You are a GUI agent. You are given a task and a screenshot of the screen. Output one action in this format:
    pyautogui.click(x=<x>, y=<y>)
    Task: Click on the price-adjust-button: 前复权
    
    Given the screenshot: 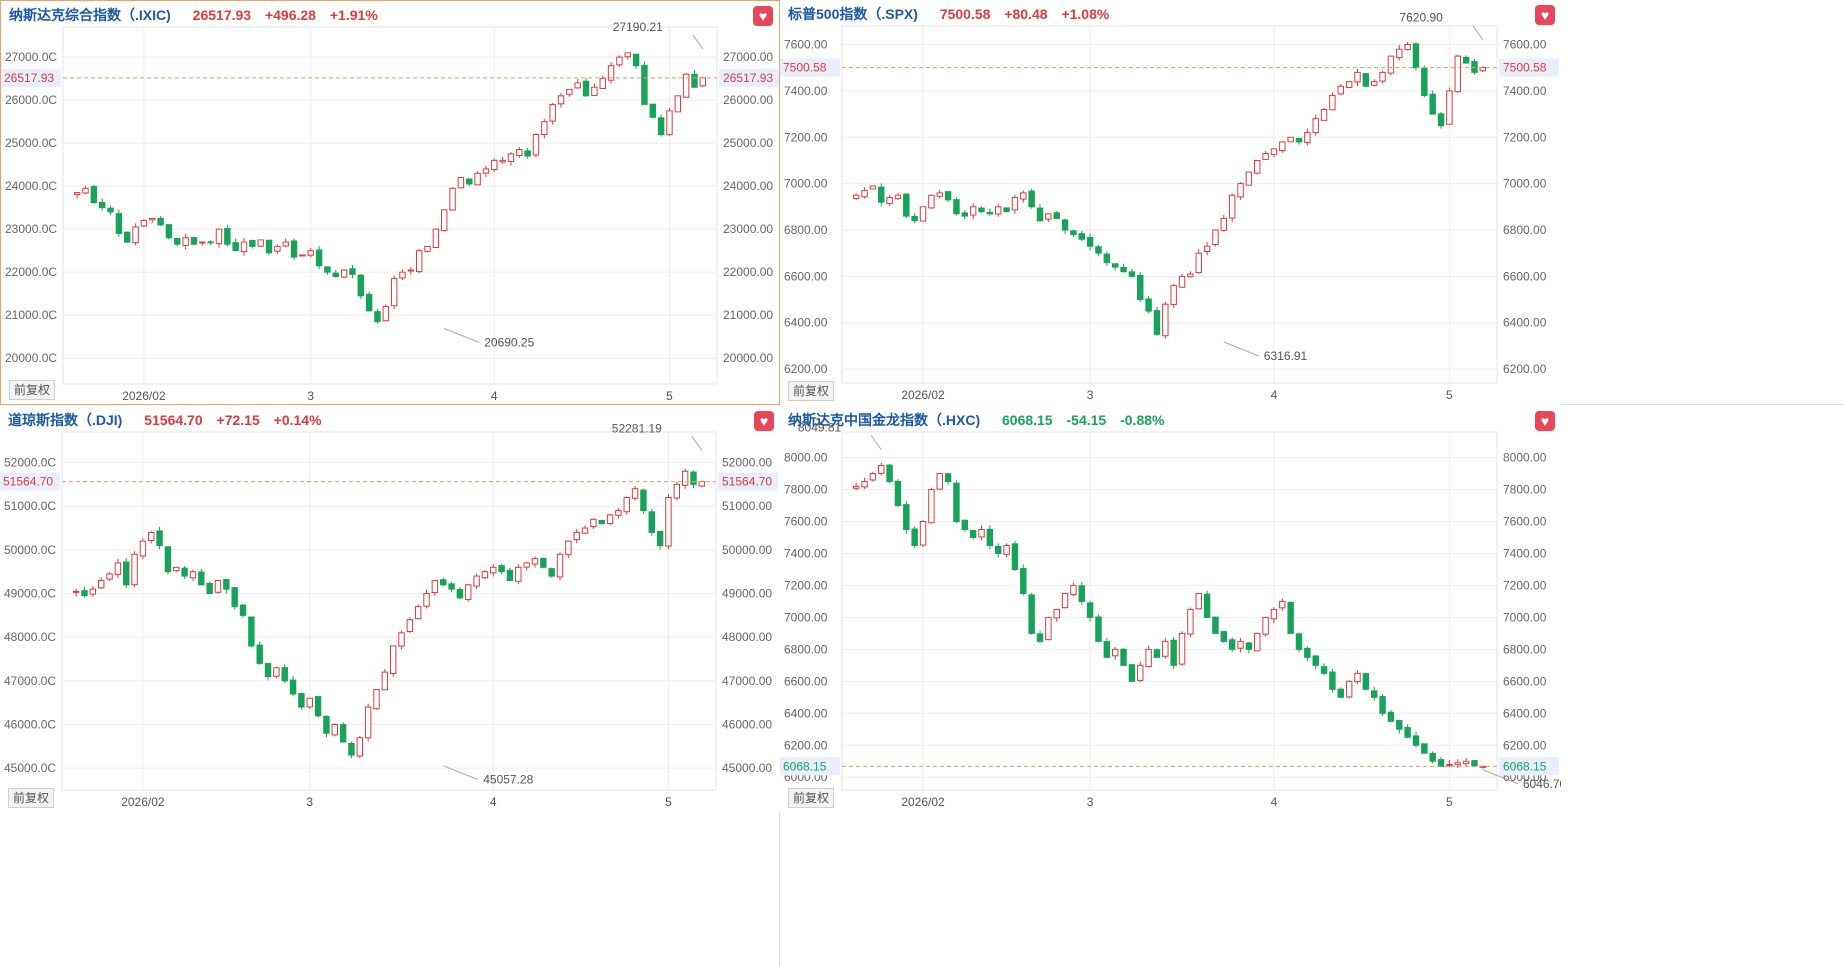 What is the action you would take?
    pyautogui.click(x=31, y=798)
    